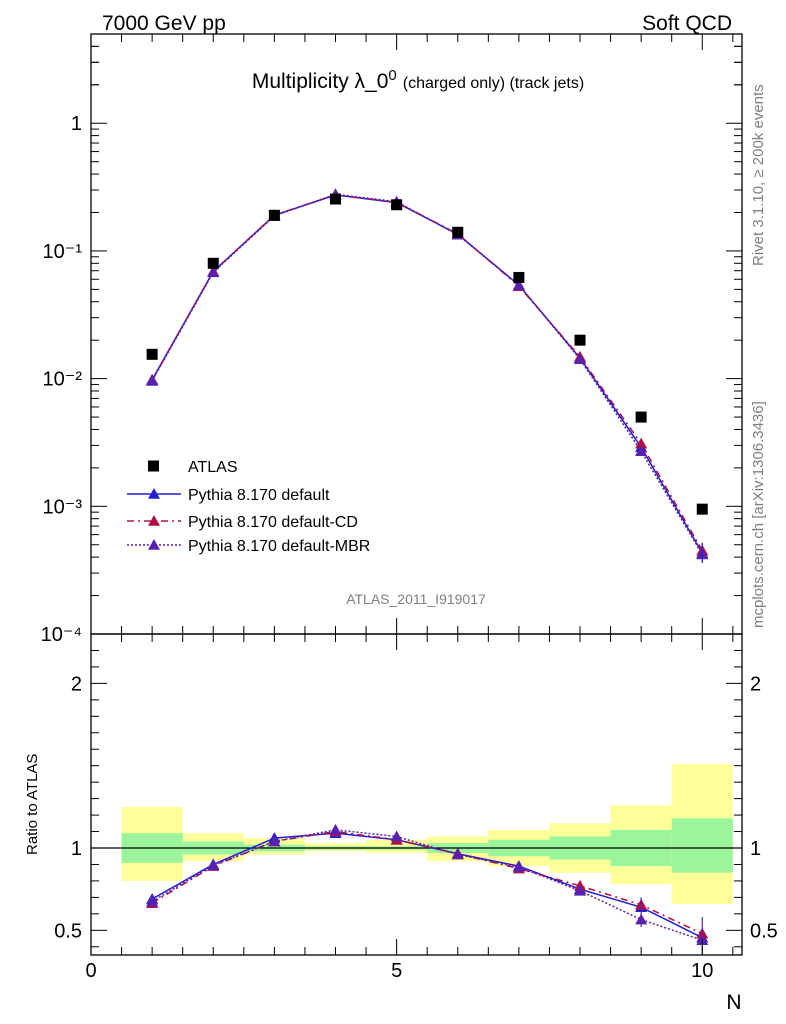 Image resolution: width=786 pixels, height=1024 pixels. I want to click on top-title-sup: 0, so click(392, 75).